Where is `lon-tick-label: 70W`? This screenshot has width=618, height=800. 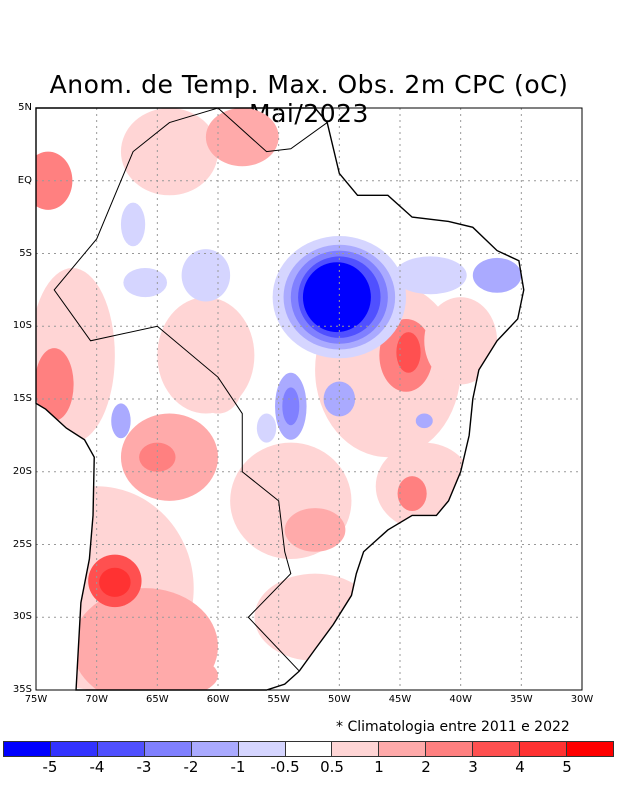 lon-tick-label: 70W is located at coordinates (96, 699).